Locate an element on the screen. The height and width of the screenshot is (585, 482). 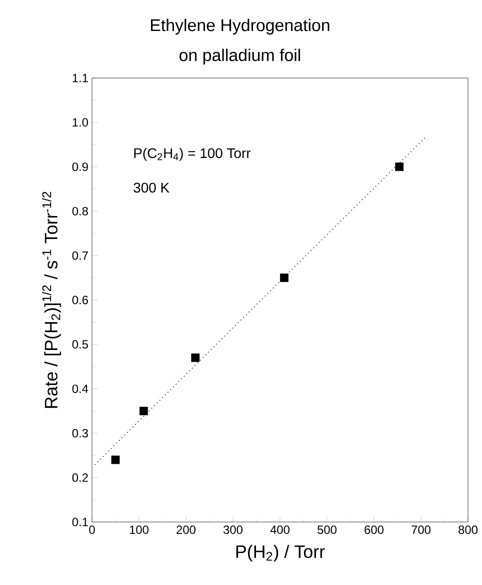
chart-subtitle: on palladium foil is located at coordinates (240, 56).